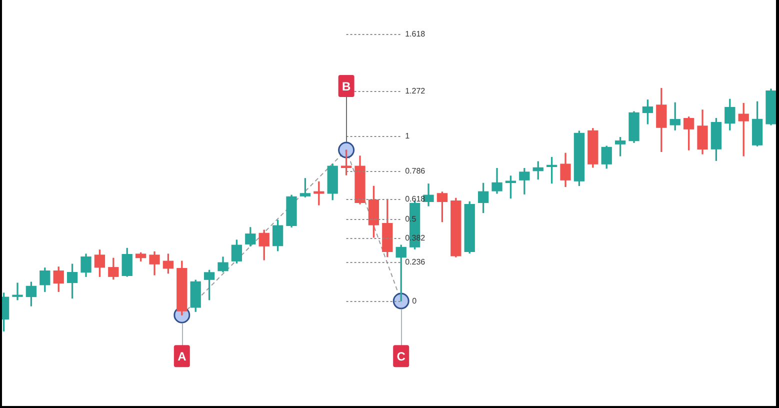 The height and width of the screenshot is (408, 779). Describe the element at coordinates (401, 356) in the screenshot. I see `annotation: C` at that location.